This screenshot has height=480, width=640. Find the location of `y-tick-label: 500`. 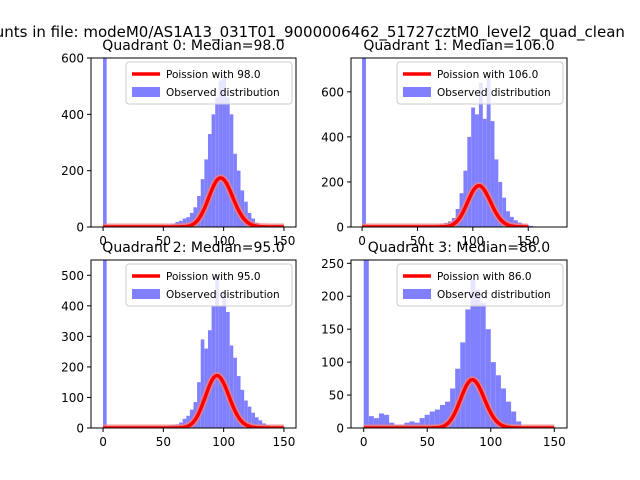

y-tick-label: 500 is located at coordinates (72, 276).